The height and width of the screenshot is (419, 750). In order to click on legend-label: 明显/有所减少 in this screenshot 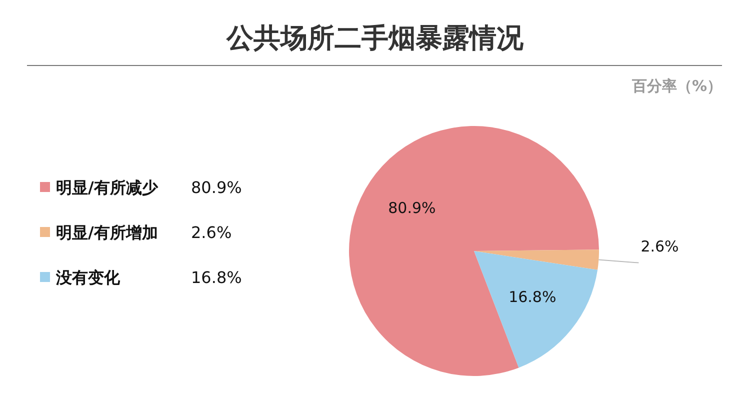, I will do `click(108, 188)`.